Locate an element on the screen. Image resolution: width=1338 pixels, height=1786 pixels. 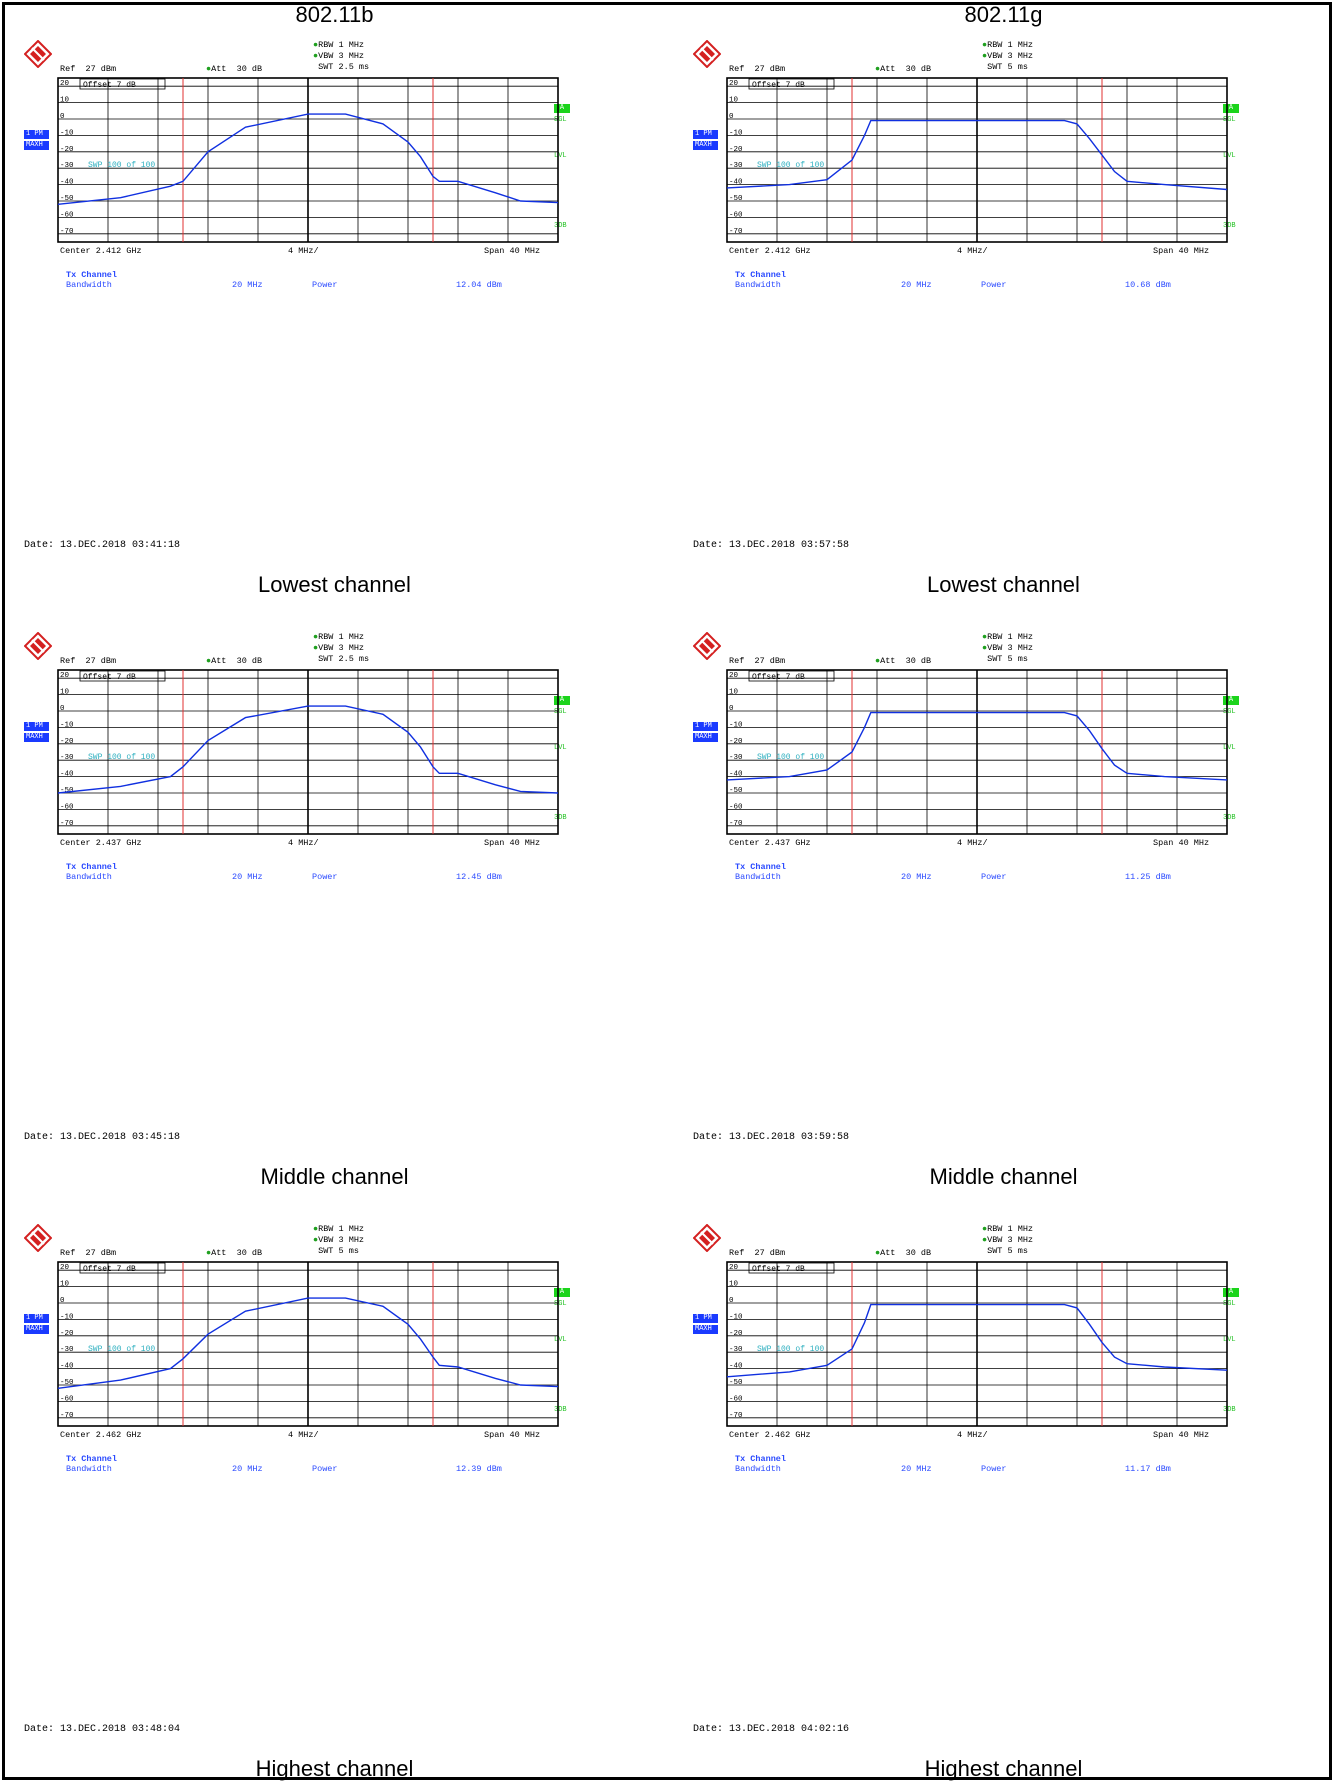
channel-label: Middle channel is located at coordinates (1003, 1176).